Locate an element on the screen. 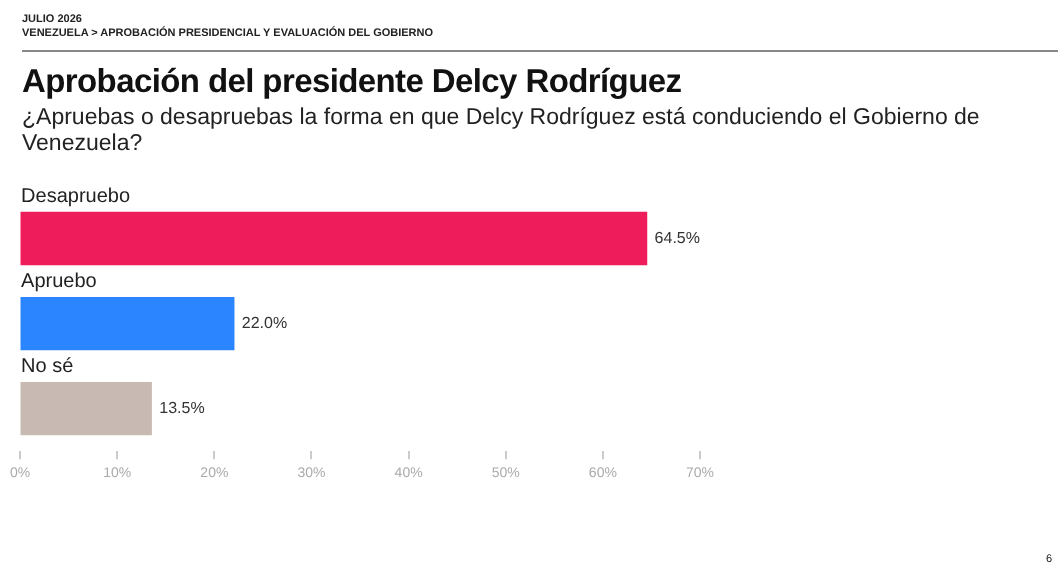 The width and height of the screenshot is (1064, 574). data-label: 64.5% is located at coordinates (677, 237).